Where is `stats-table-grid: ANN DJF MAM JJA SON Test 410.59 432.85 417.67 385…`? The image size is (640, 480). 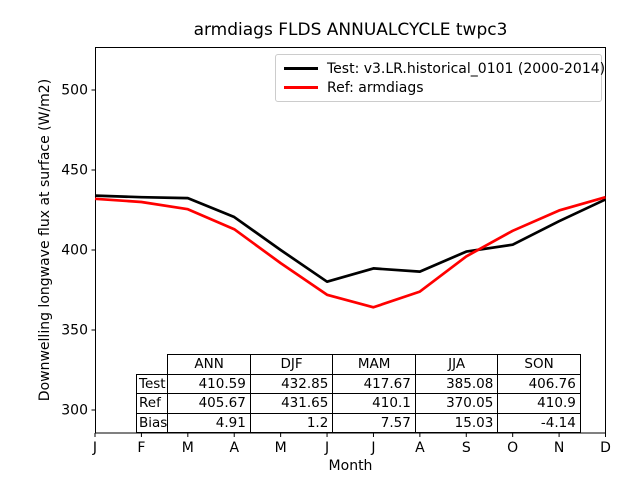
stats-table-grid: ANN DJF MAM JJA SON Test 410.59 432.85 417.67 385… is located at coordinates (358, 393).